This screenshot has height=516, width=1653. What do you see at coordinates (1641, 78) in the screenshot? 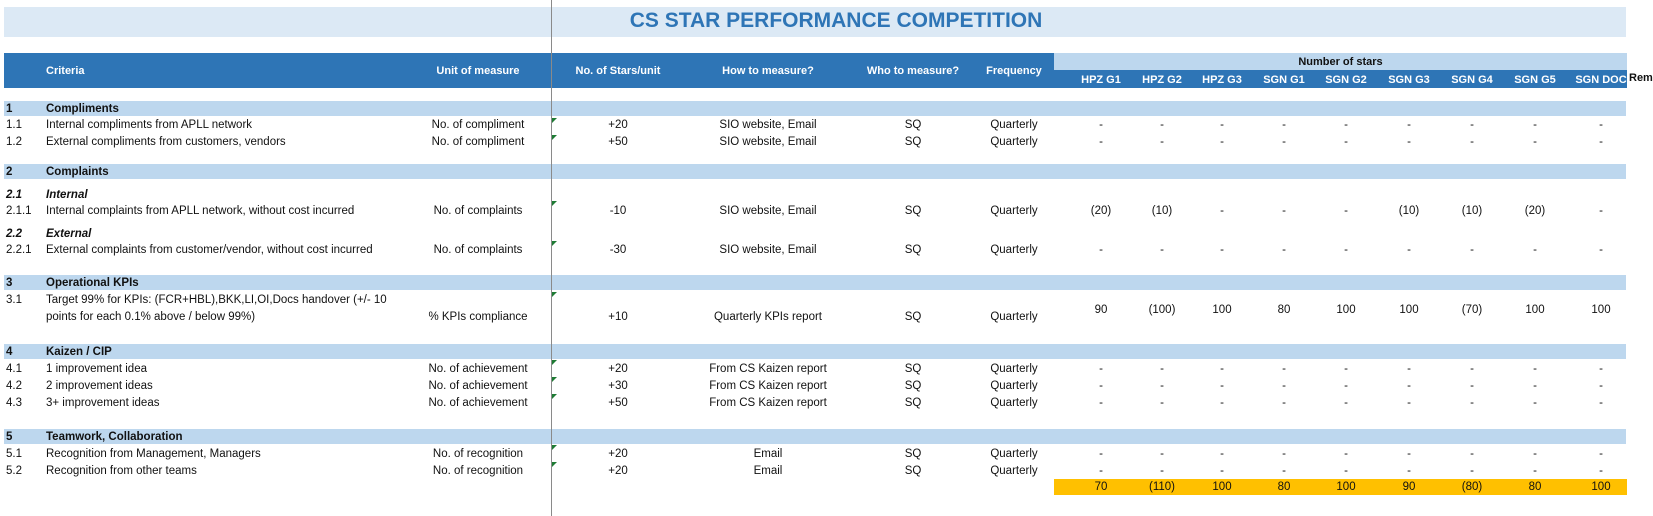
I see `remarks-header: Rem` at bounding box center [1641, 78].